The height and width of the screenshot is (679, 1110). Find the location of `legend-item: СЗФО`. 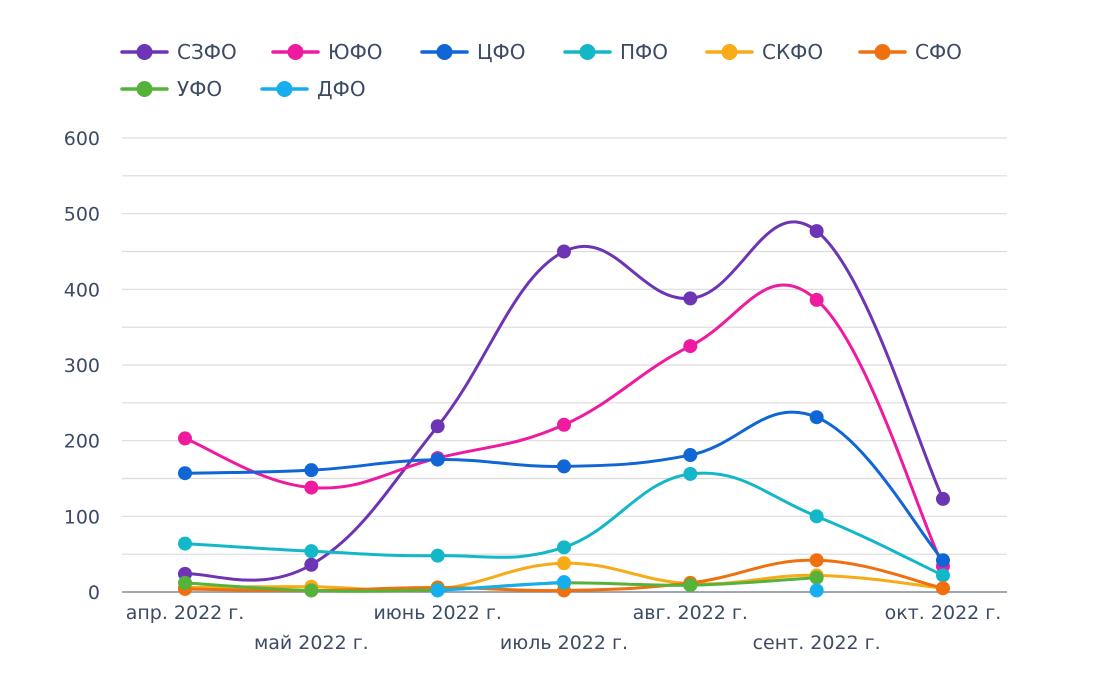

legend-item: СЗФО is located at coordinates (178, 52).